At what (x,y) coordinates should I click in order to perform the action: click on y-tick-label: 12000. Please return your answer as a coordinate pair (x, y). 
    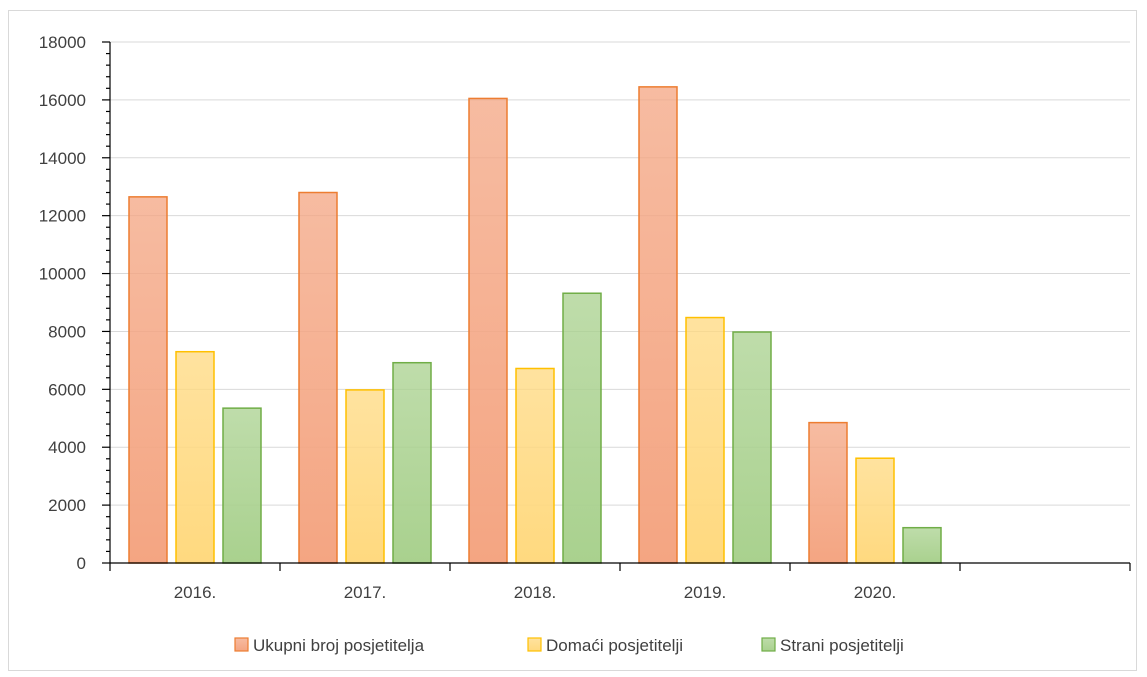
    Looking at the image, I should click on (62, 216).